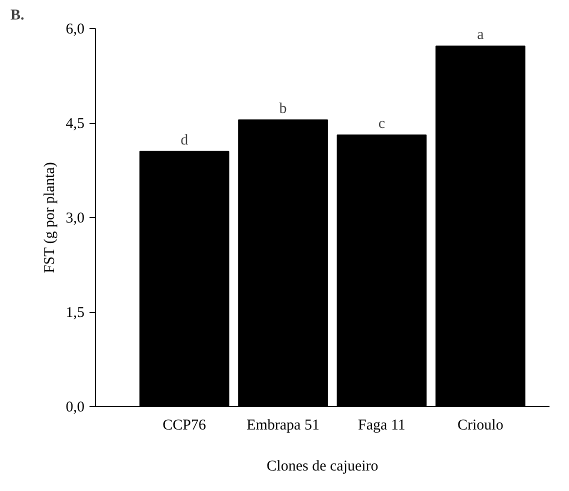 The image size is (569, 491). I want to click on x-tick-label: Embrapa 51, so click(283, 426).